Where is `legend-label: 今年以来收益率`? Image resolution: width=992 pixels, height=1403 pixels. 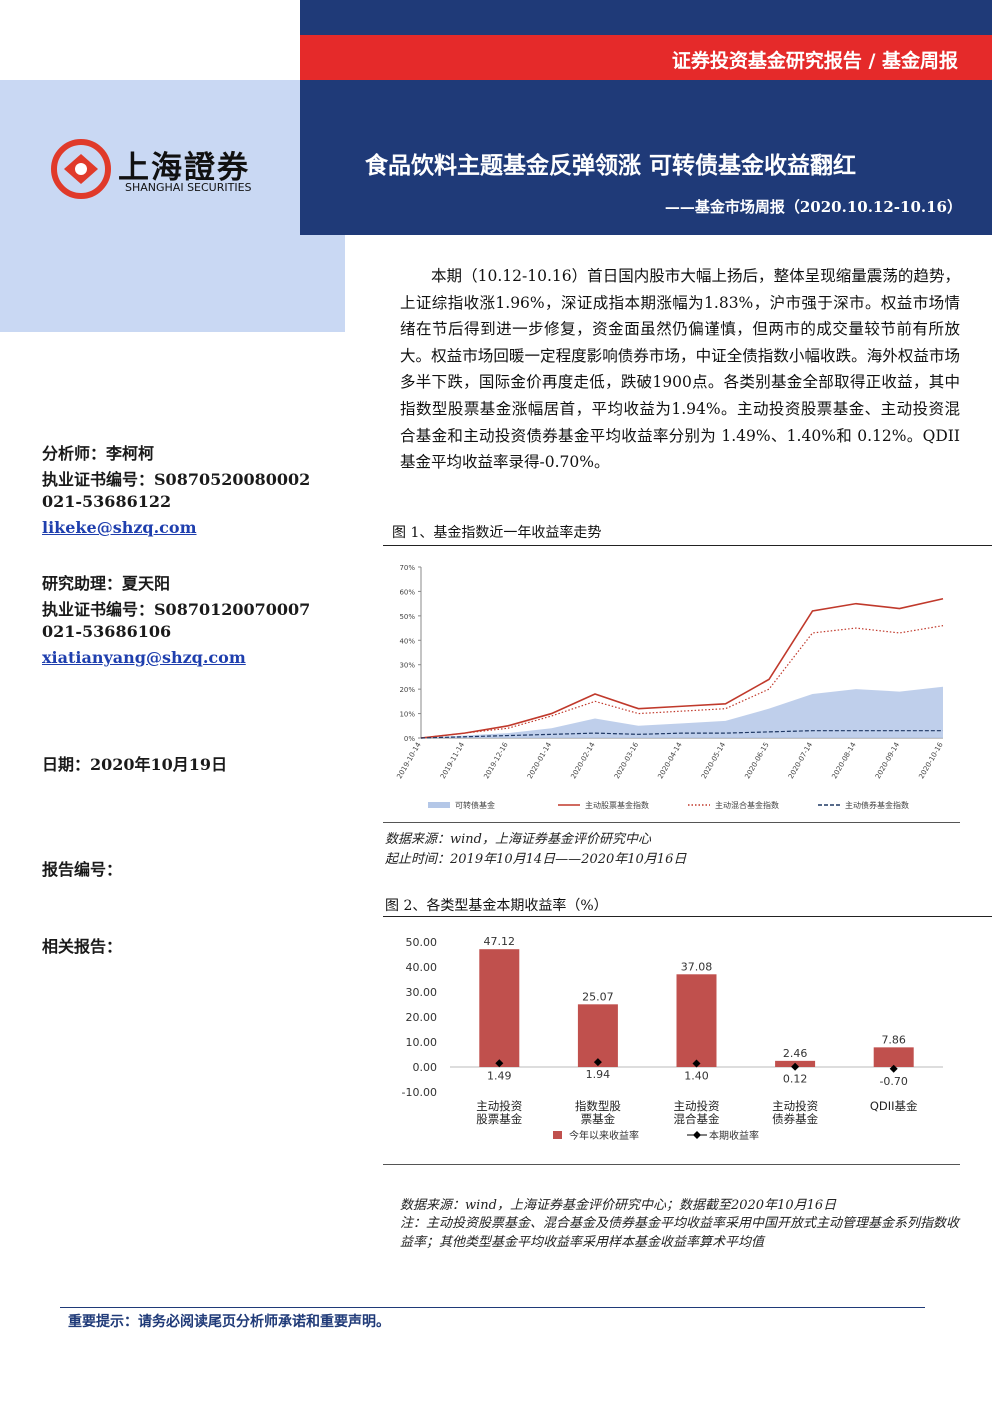 legend-label: 今年以来收益率 is located at coordinates (604, 1135).